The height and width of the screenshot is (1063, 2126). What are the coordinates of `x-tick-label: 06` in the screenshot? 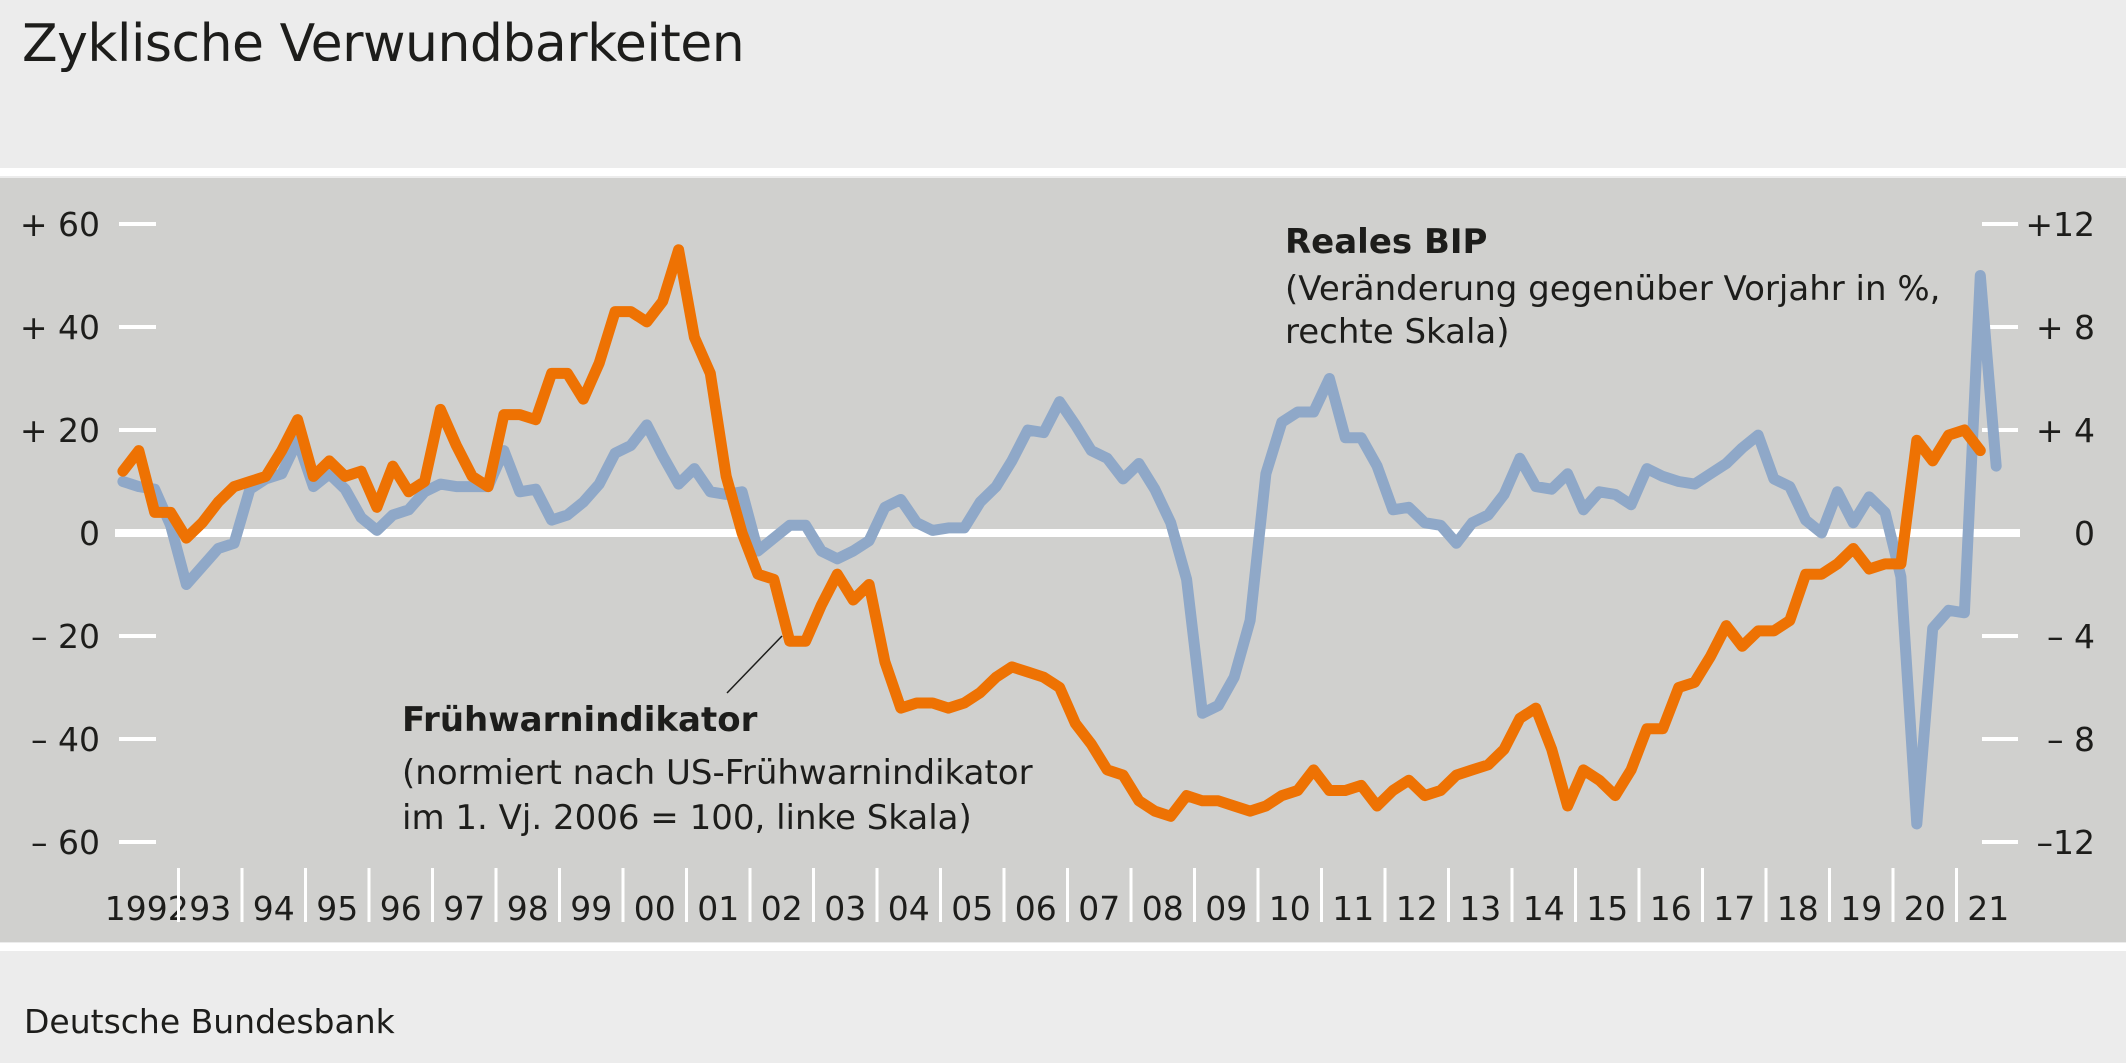 It's located at (1036, 908).